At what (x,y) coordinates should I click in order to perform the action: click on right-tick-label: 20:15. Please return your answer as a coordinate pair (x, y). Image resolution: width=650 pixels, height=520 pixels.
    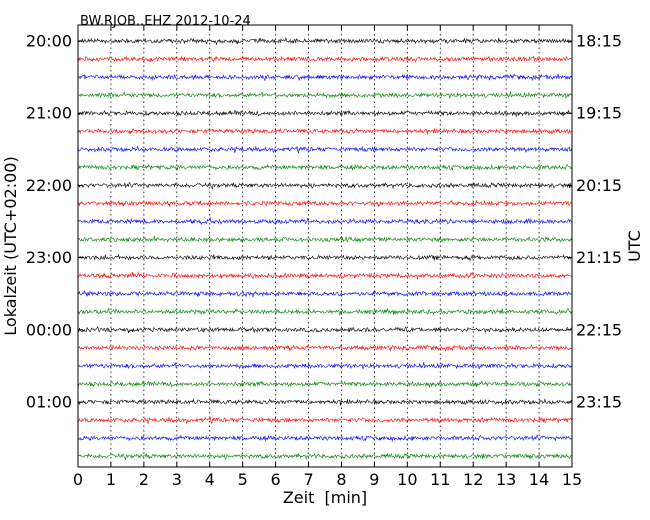
    Looking at the image, I should click on (599, 185).